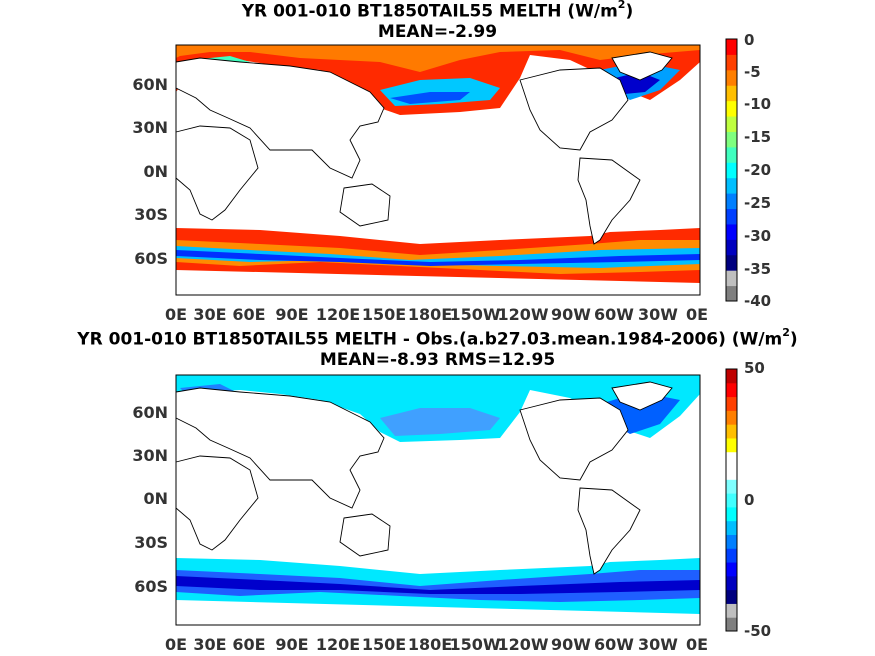 The height and width of the screenshot is (656, 875). Describe the element at coordinates (658, 314) in the screenshot. I see `x-tick-label: 30W` at that location.